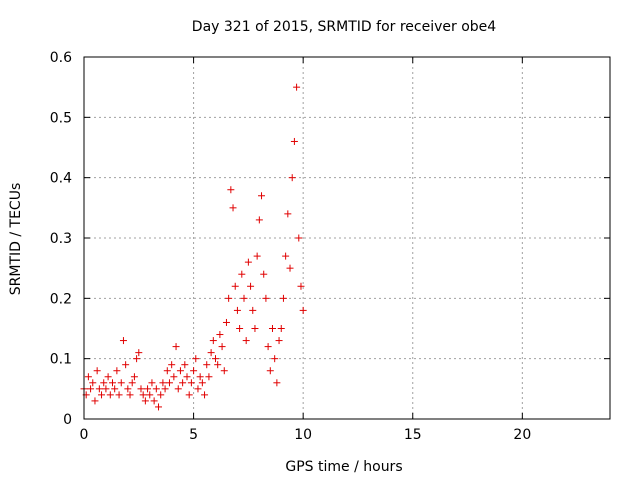 The image size is (640, 480). Describe the element at coordinates (193, 435) in the screenshot. I see `x-tick-label: 5` at that location.